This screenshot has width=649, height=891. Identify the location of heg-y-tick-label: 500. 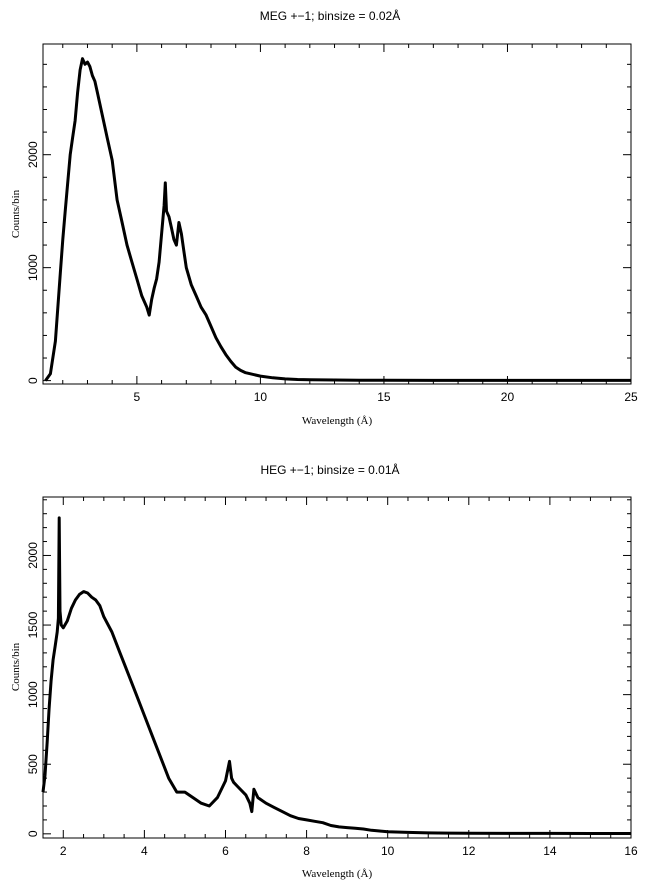
(33, 764).